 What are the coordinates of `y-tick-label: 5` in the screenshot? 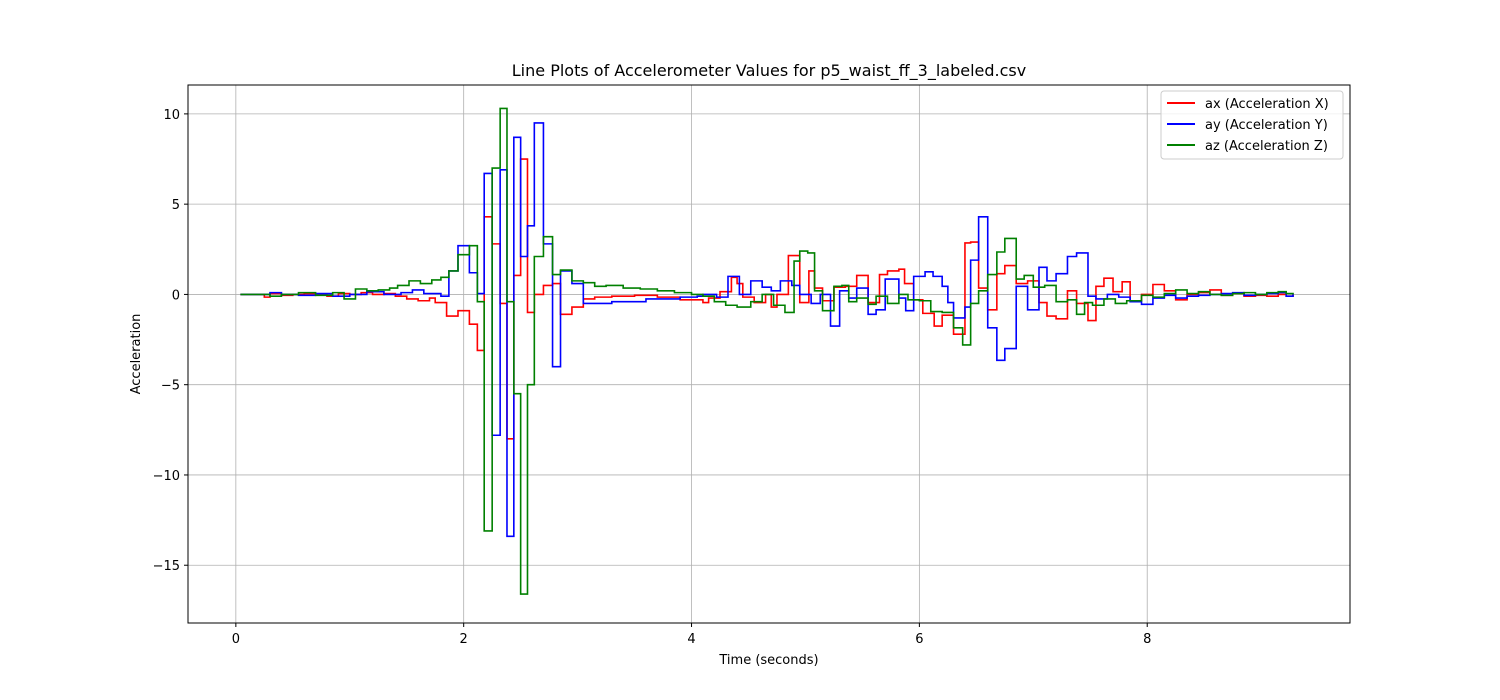 It's located at (176, 205).